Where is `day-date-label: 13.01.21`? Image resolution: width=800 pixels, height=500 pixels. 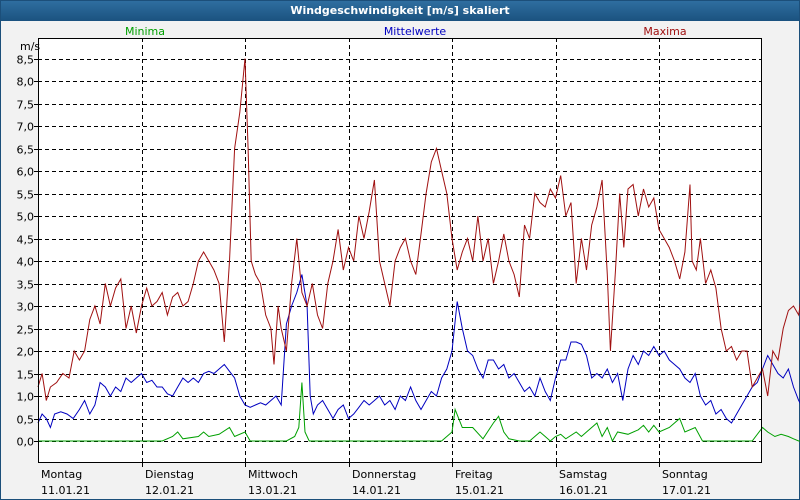 day-date-label: 13.01.21 is located at coordinates (272, 490).